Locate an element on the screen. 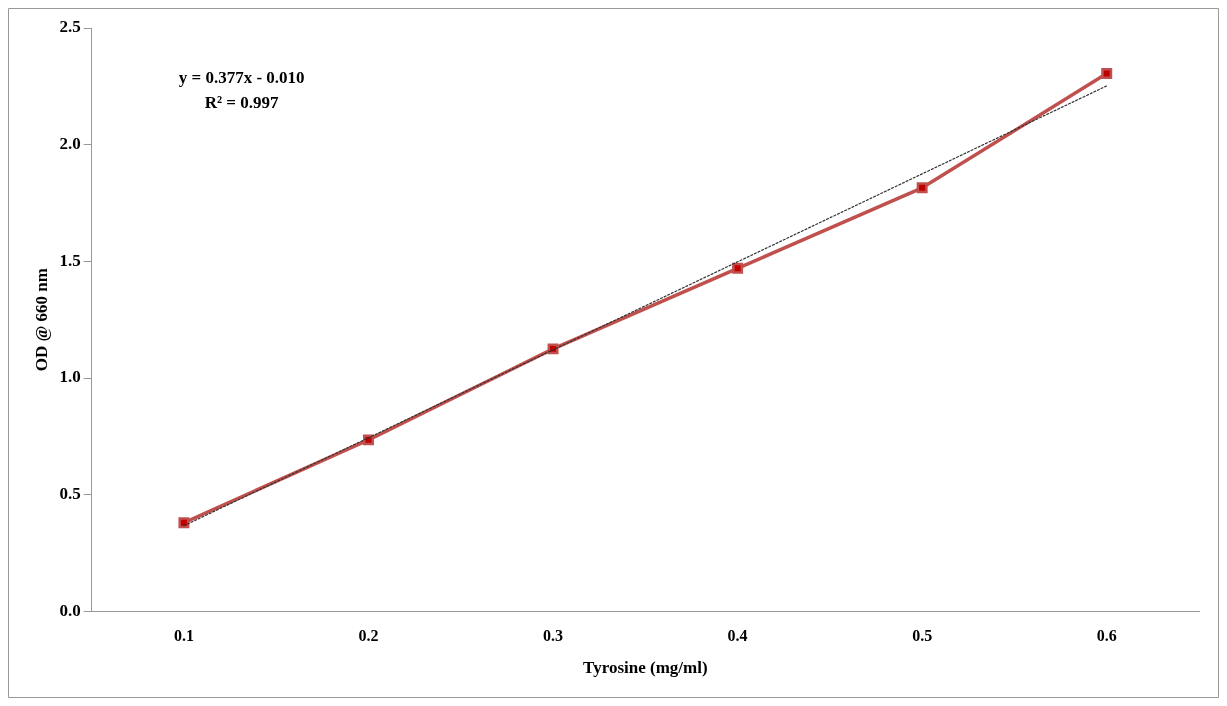 The height and width of the screenshot is (706, 1227). x-tick-label: 0.2 is located at coordinates (368, 636).